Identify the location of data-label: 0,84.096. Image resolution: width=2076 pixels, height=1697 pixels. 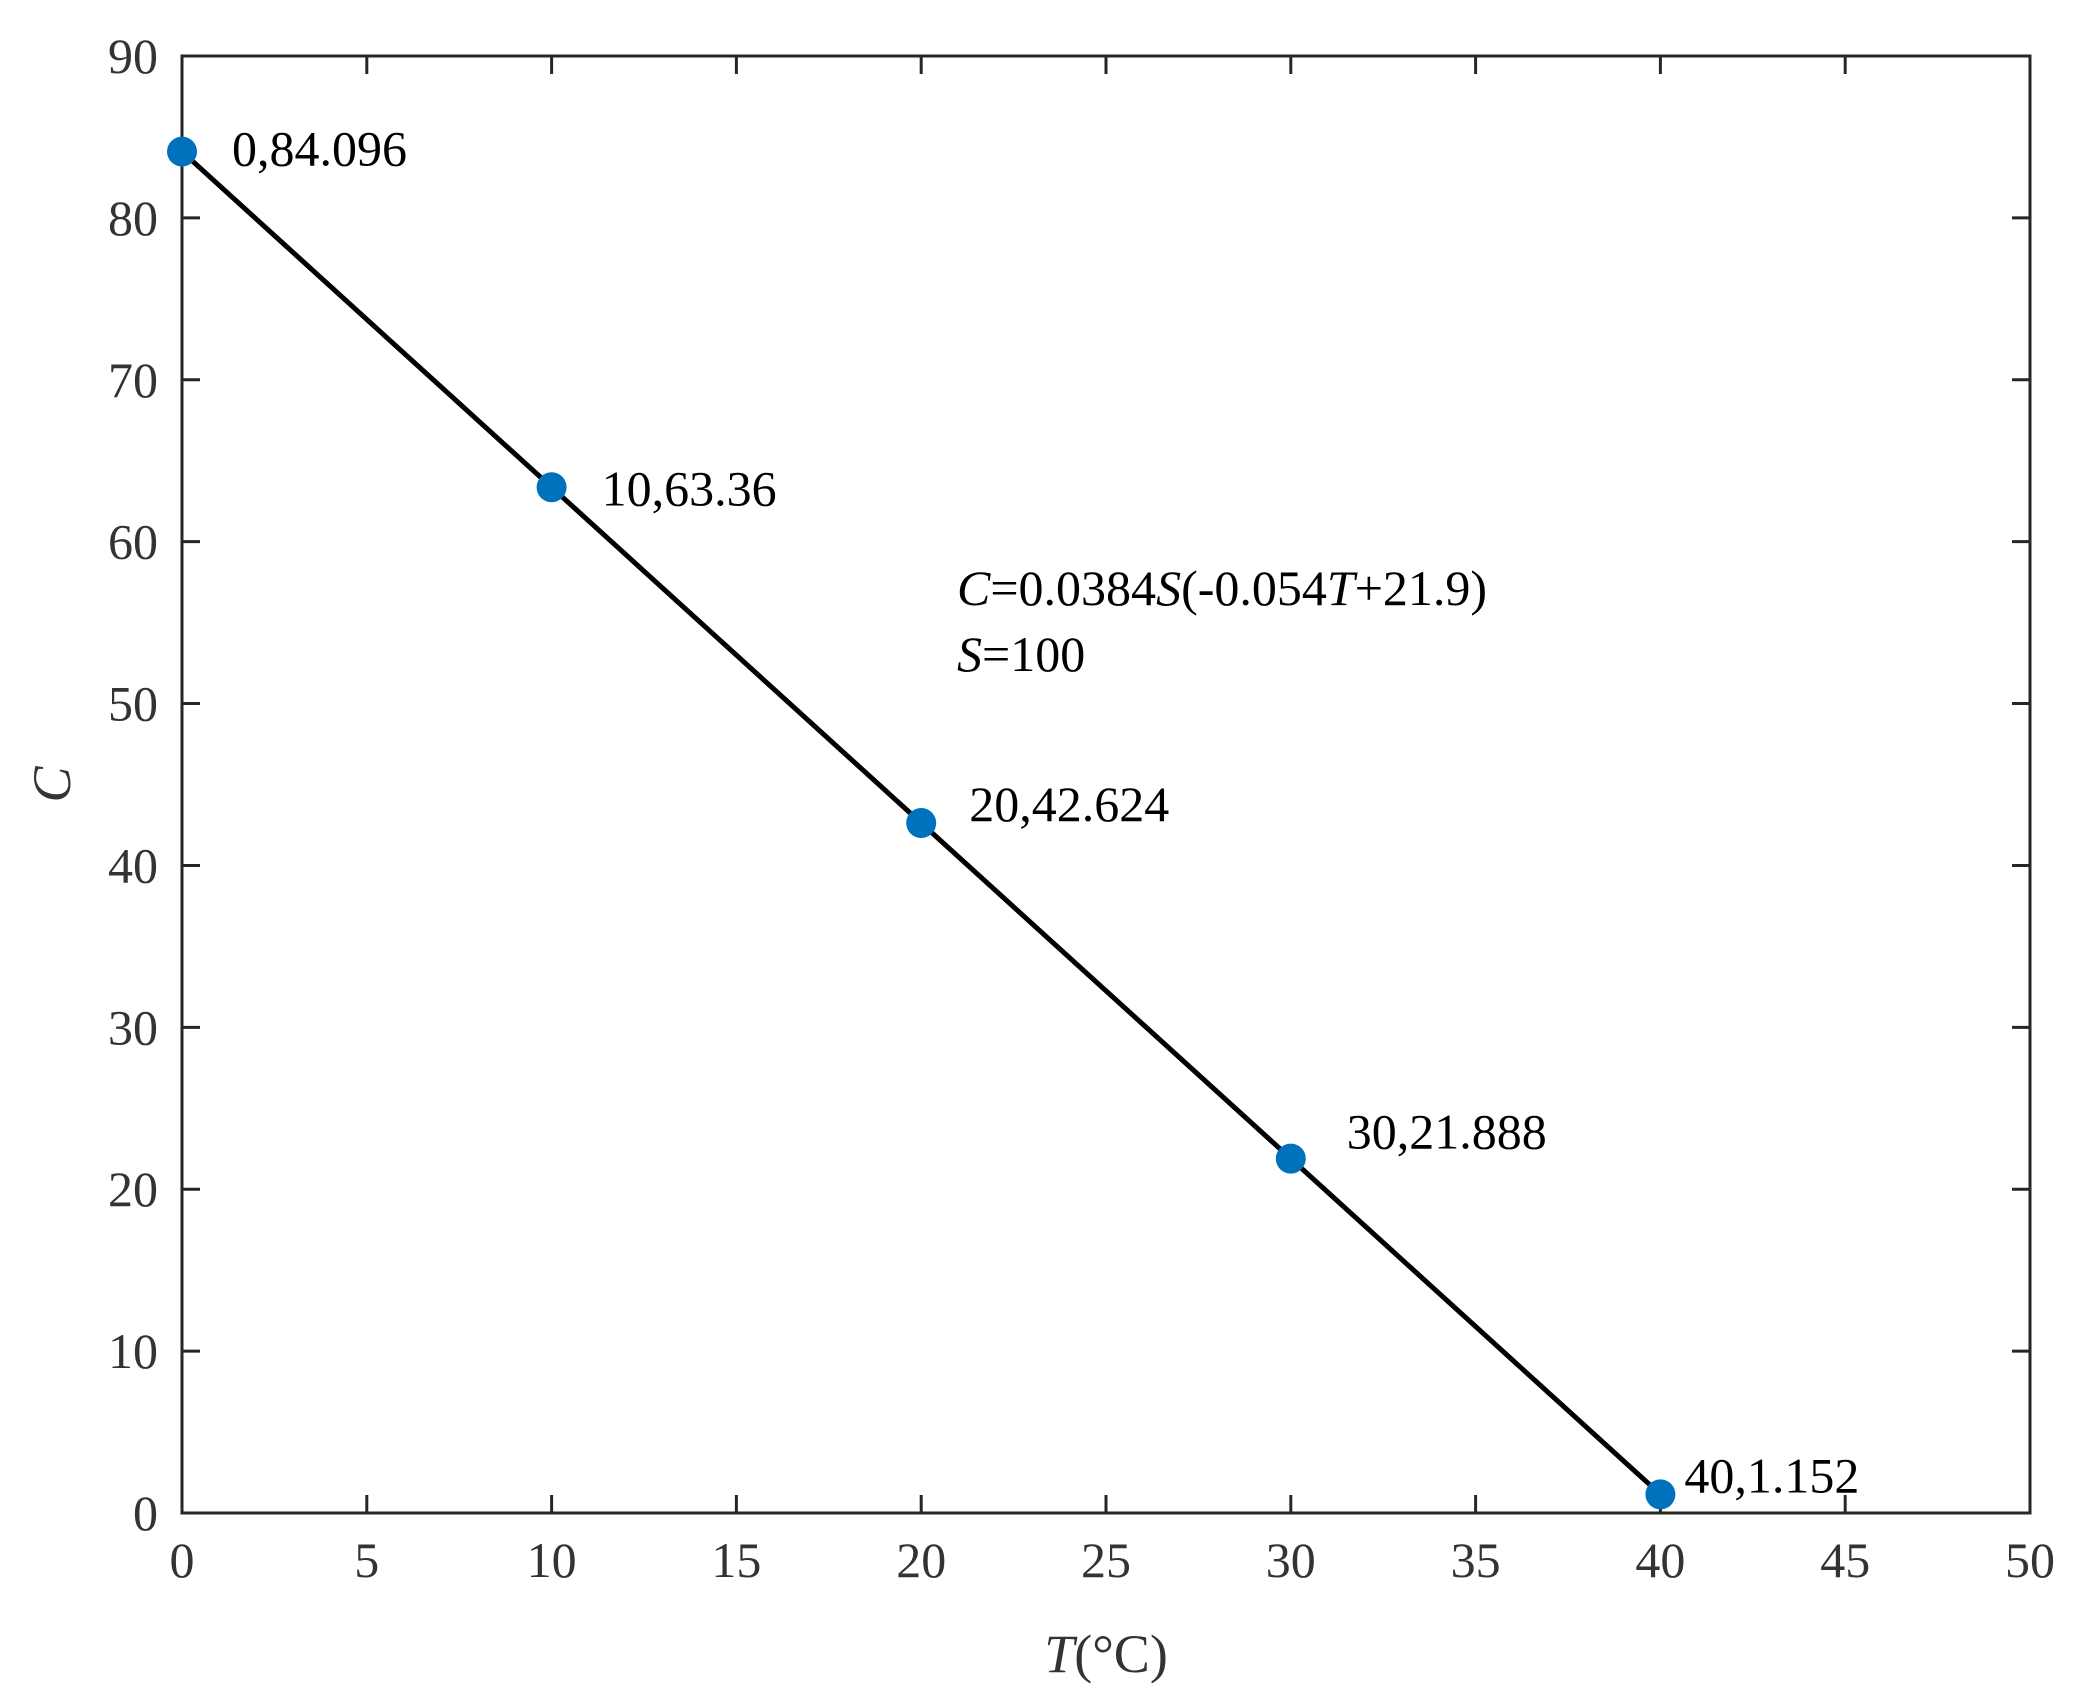
(319, 149).